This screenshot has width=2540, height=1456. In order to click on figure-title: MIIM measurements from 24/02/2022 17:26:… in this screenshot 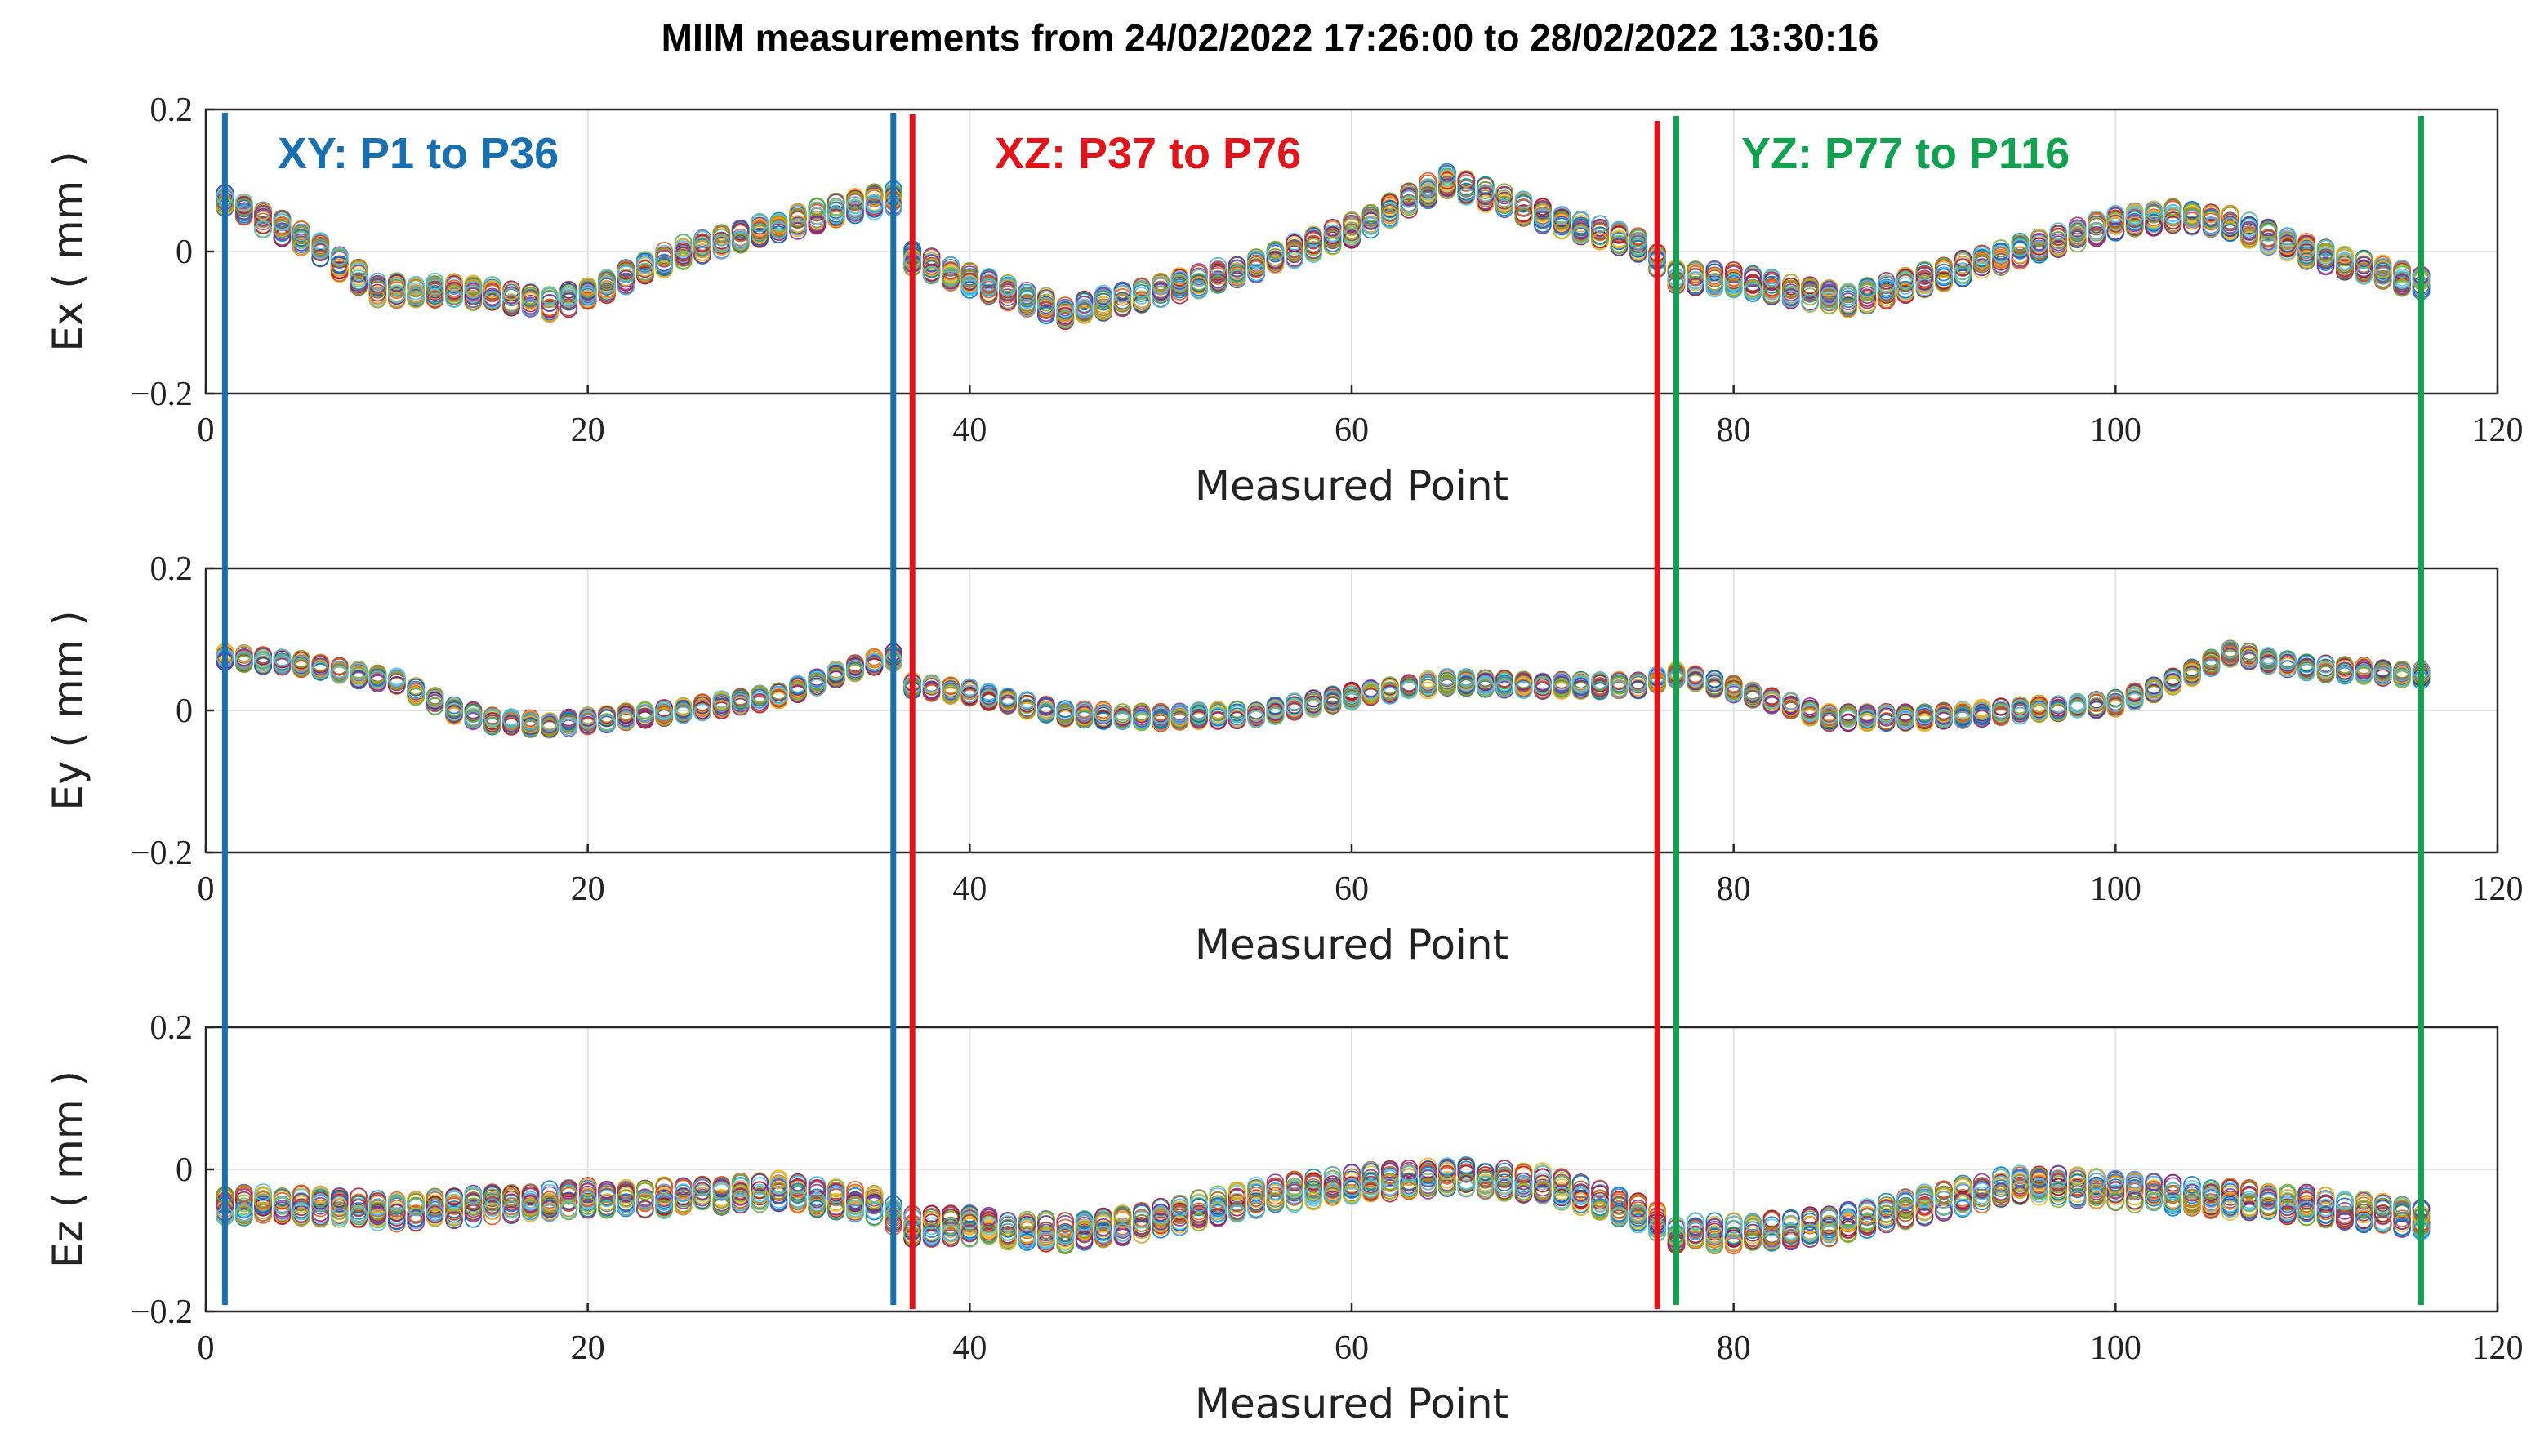, I will do `click(1271, 38)`.